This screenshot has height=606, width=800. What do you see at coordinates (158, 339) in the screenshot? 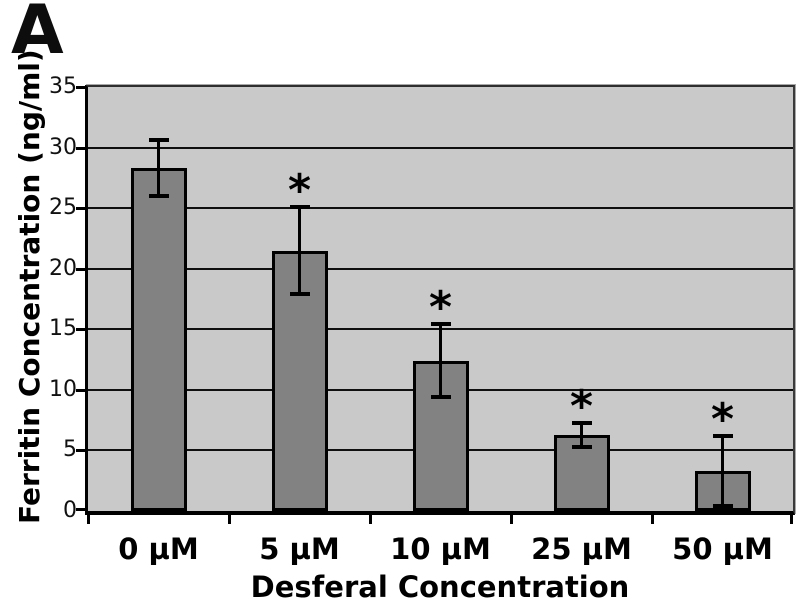
I see `bar-0 µM` at bounding box center [158, 339].